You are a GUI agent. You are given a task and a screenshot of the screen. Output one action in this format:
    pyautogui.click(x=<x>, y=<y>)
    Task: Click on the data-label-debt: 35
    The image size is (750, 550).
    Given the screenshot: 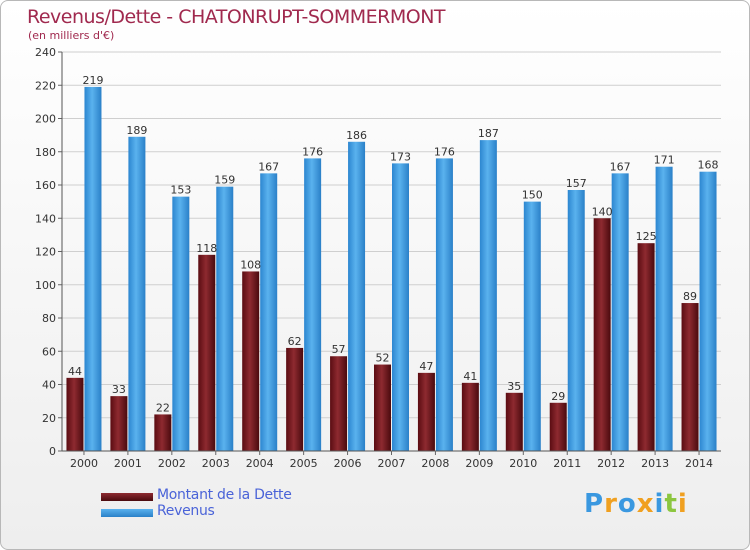 What is the action you would take?
    pyautogui.click(x=514, y=386)
    